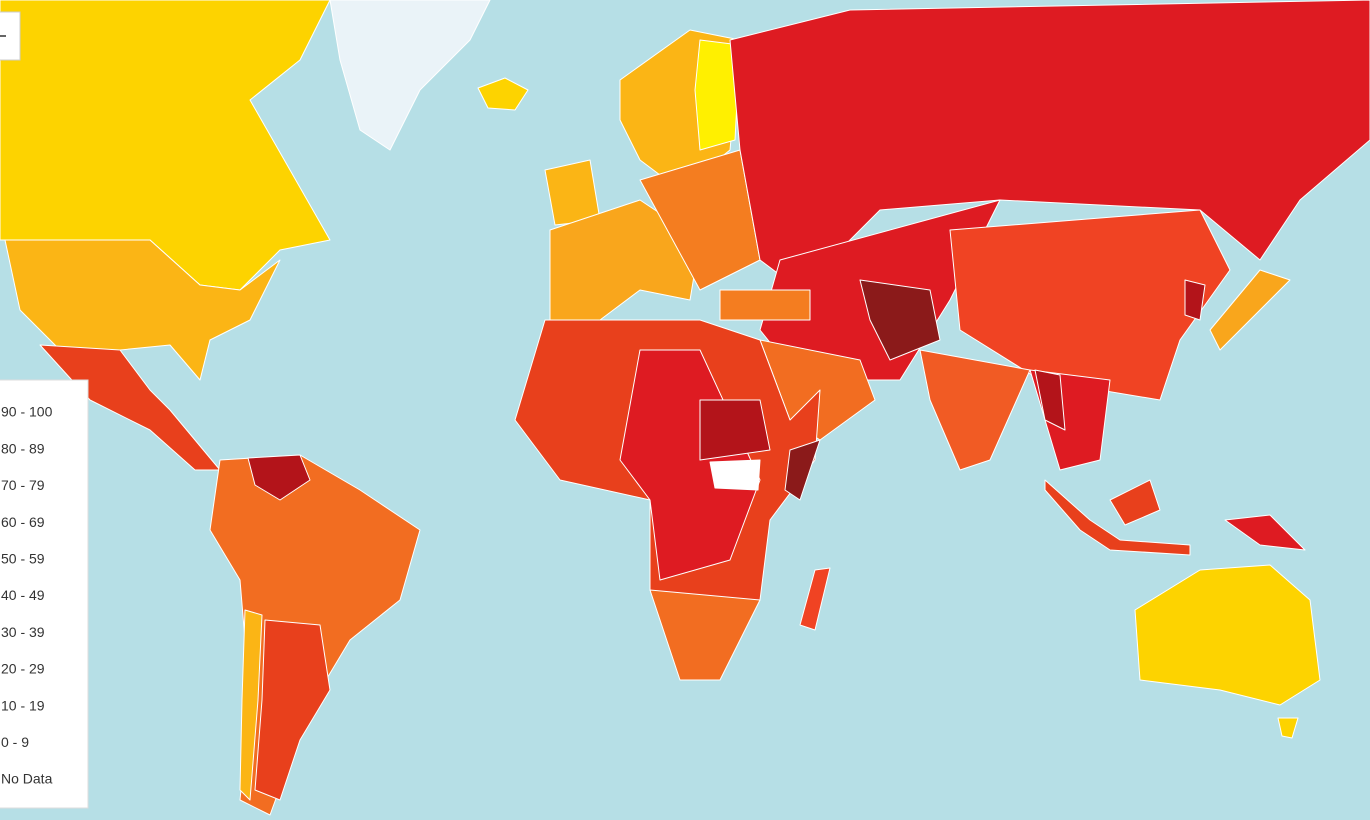 The height and width of the screenshot is (820, 1370). What do you see at coordinates (23, 559) in the screenshot?
I see `legend-label: 50 - 59` at bounding box center [23, 559].